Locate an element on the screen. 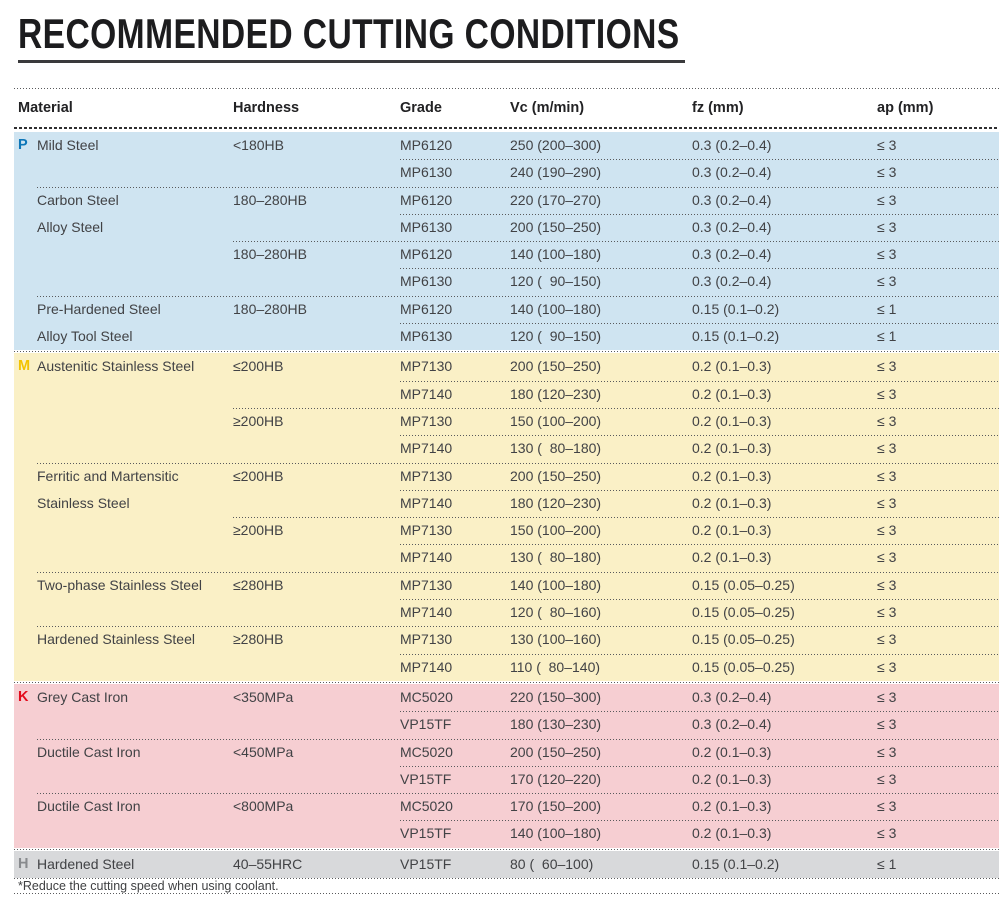 Image resolution: width=1000 pixels, height=898 pixels. cell-vc: 120 ( 80–160) is located at coordinates (556, 612).